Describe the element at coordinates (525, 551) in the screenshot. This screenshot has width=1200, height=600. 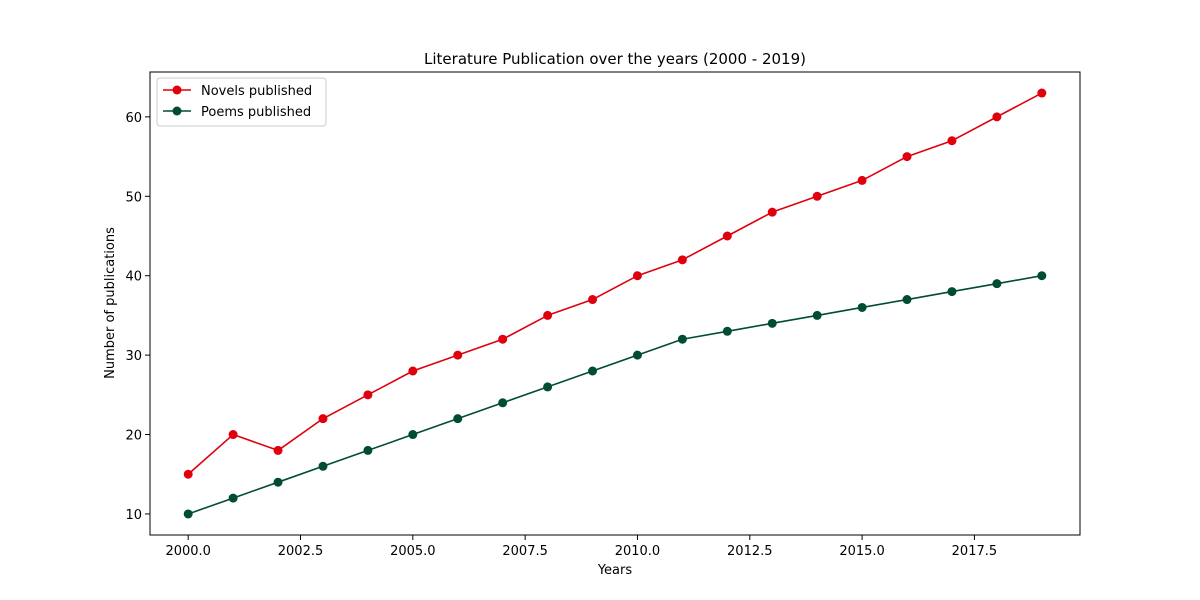
I see `x-tick-label: 2007.5` at that location.